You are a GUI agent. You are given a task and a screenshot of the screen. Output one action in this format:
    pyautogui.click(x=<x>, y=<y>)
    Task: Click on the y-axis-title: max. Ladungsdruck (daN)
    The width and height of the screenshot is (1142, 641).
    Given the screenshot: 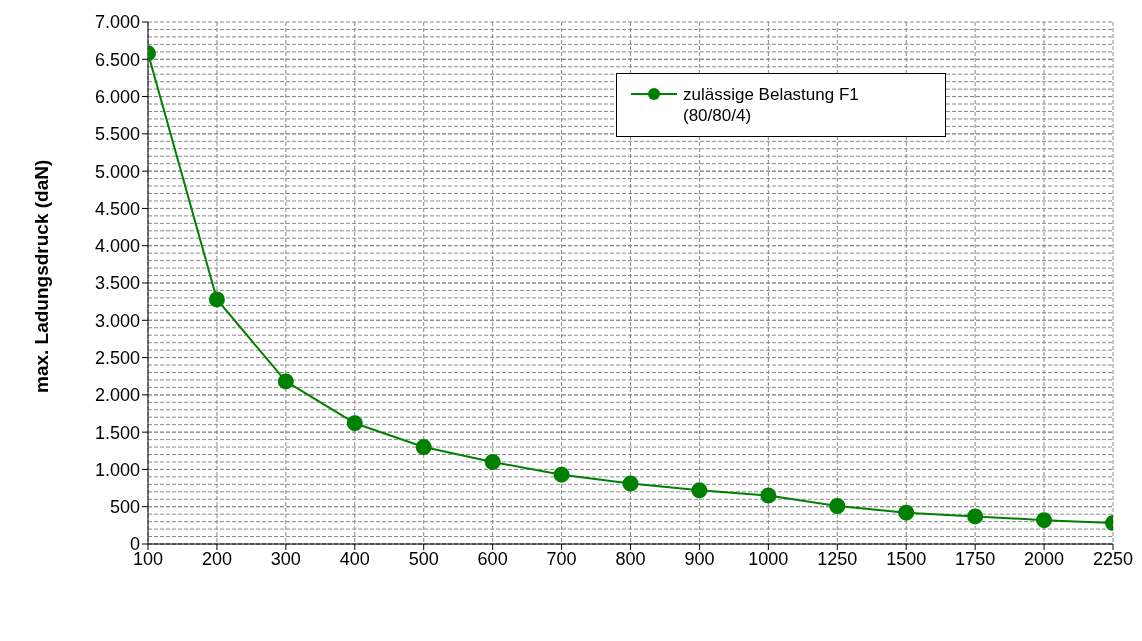 What is the action you would take?
    pyautogui.click(x=41, y=276)
    